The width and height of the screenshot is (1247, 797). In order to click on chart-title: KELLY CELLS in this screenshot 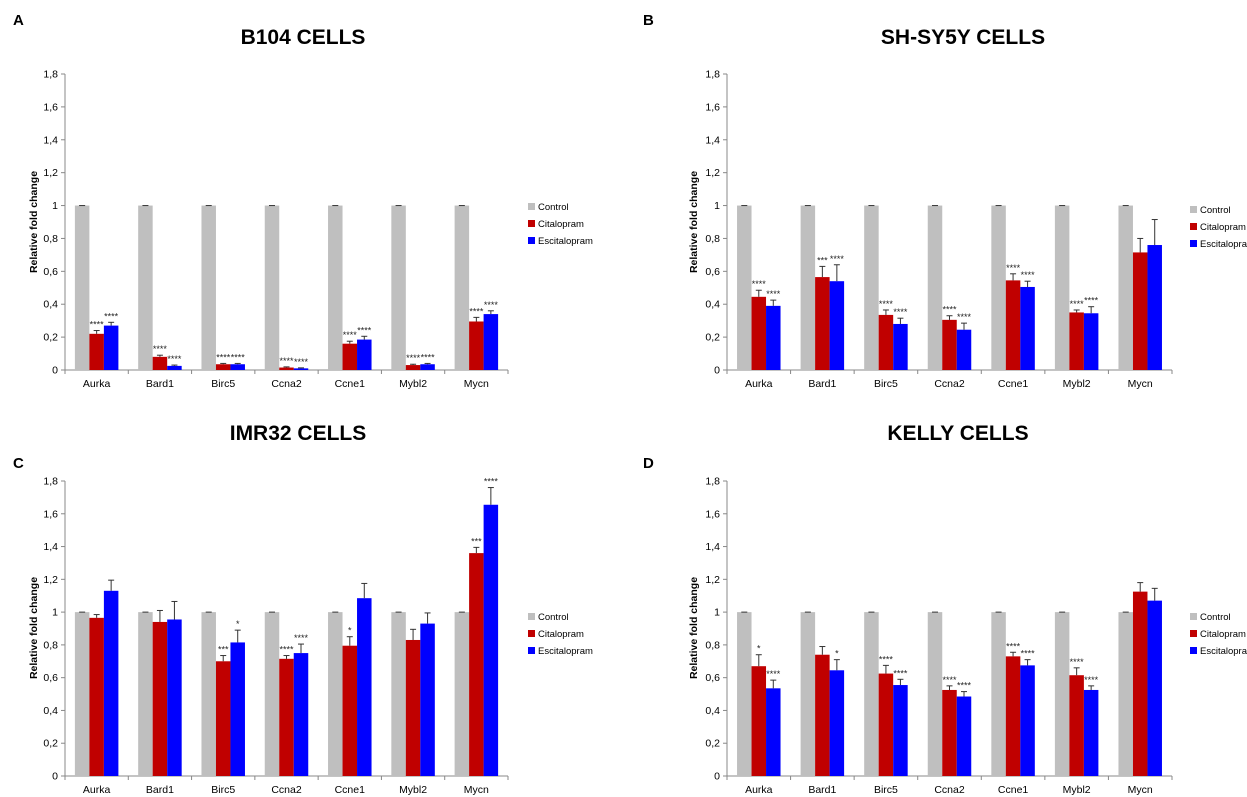, I will do `click(957, 433)`.